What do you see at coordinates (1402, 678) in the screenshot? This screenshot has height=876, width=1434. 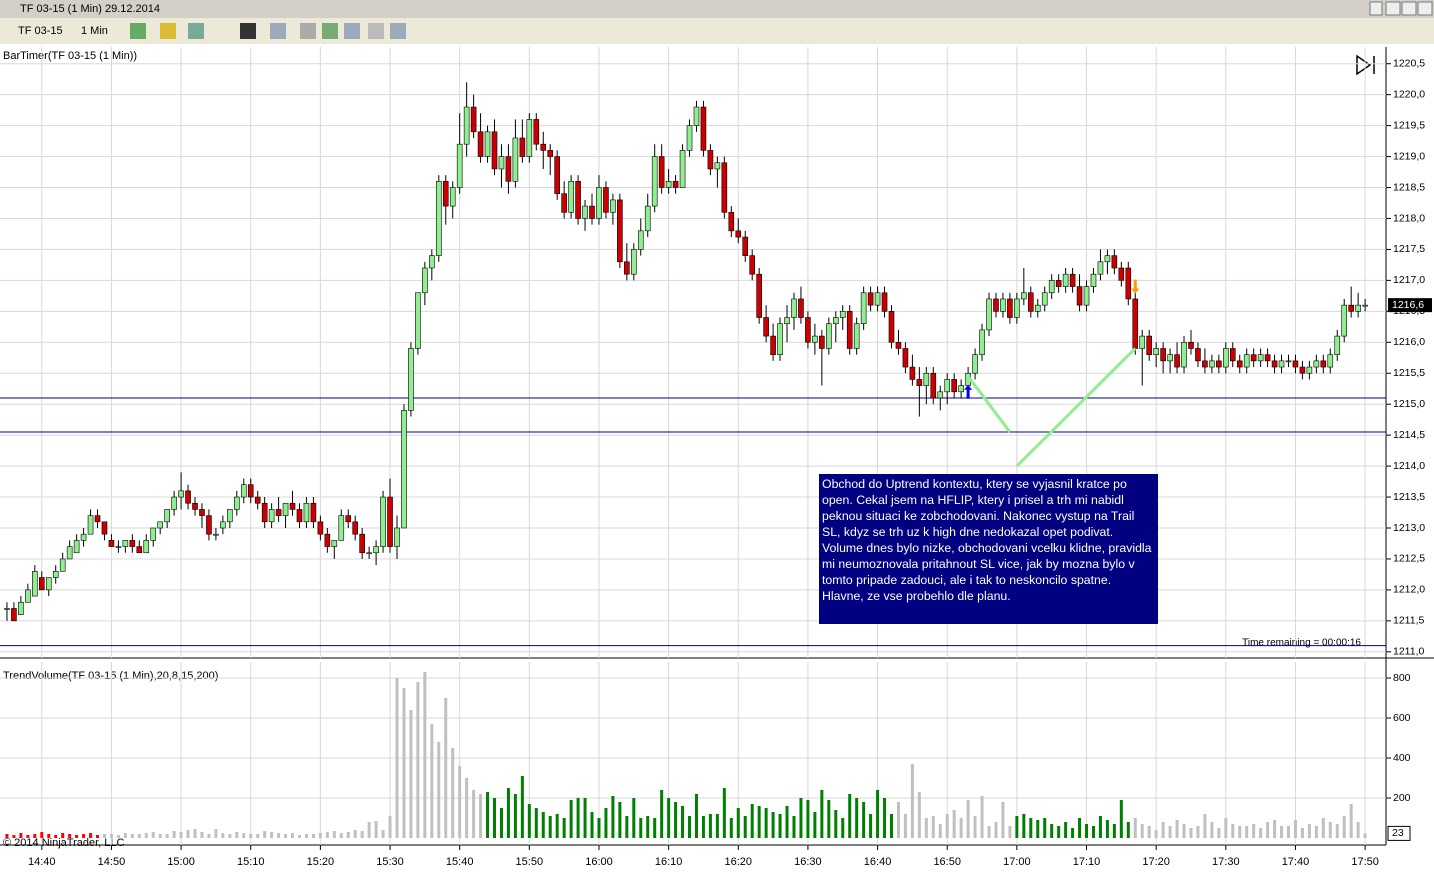 I see `y-tick-label: 800` at bounding box center [1402, 678].